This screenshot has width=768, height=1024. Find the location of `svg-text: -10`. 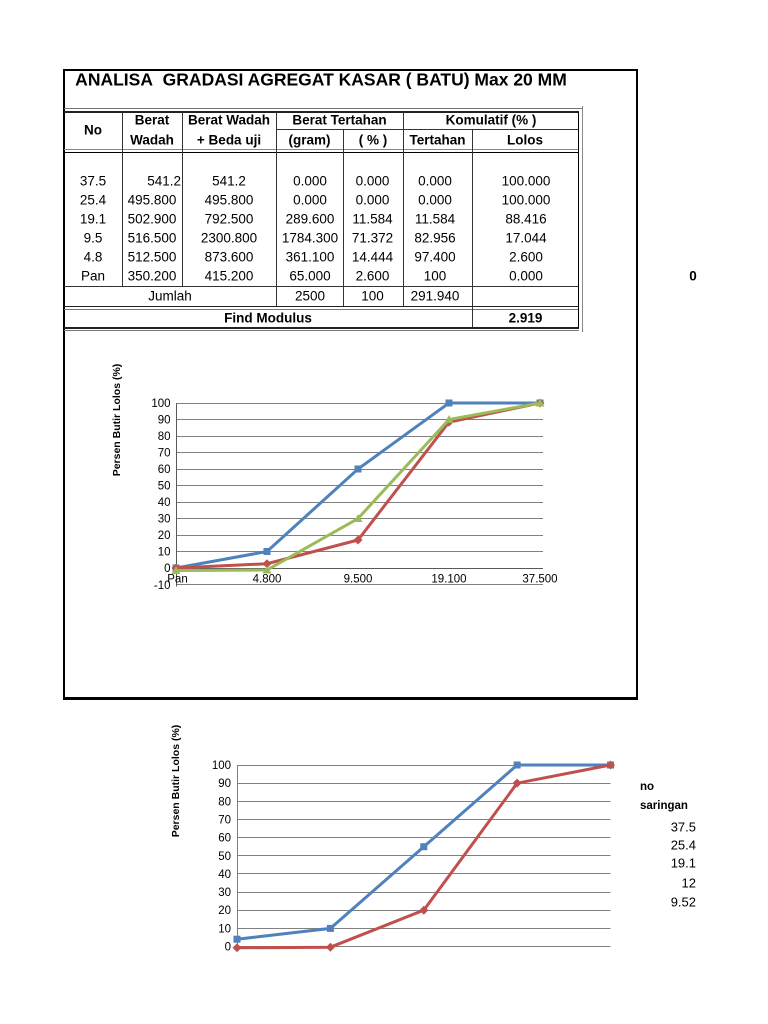

svg-text: -10 is located at coordinates (162, 586).